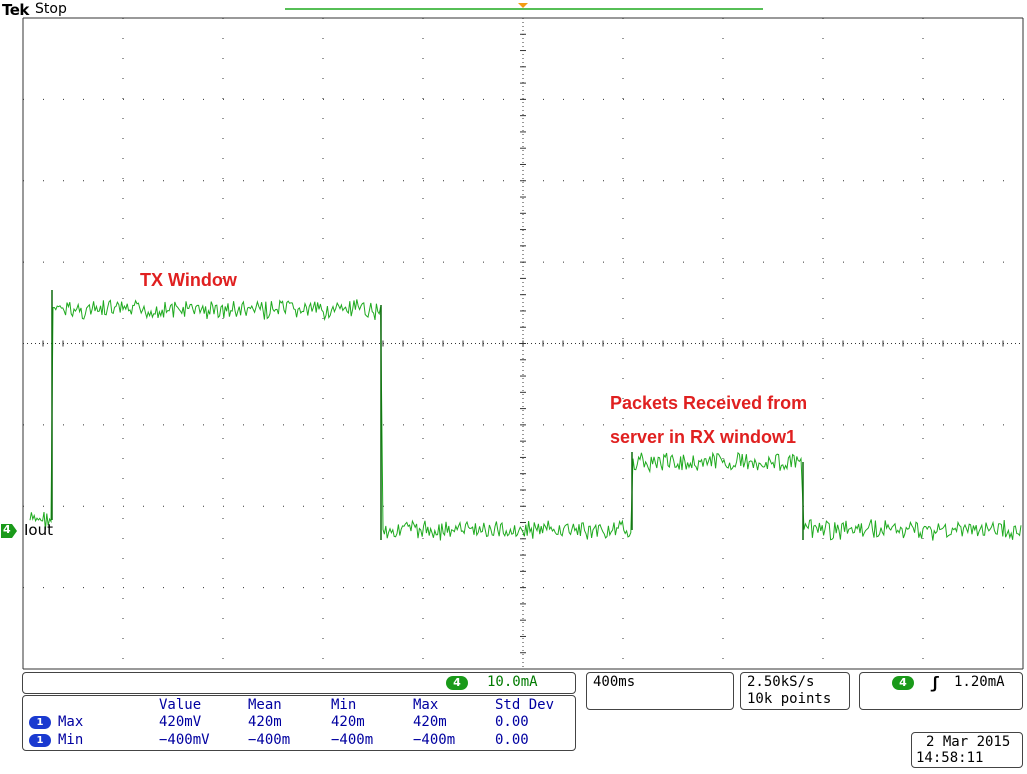 The height and width of the screenshot is (774, 1027). I want to click on meas-header-value: Value, so click(180, 705).